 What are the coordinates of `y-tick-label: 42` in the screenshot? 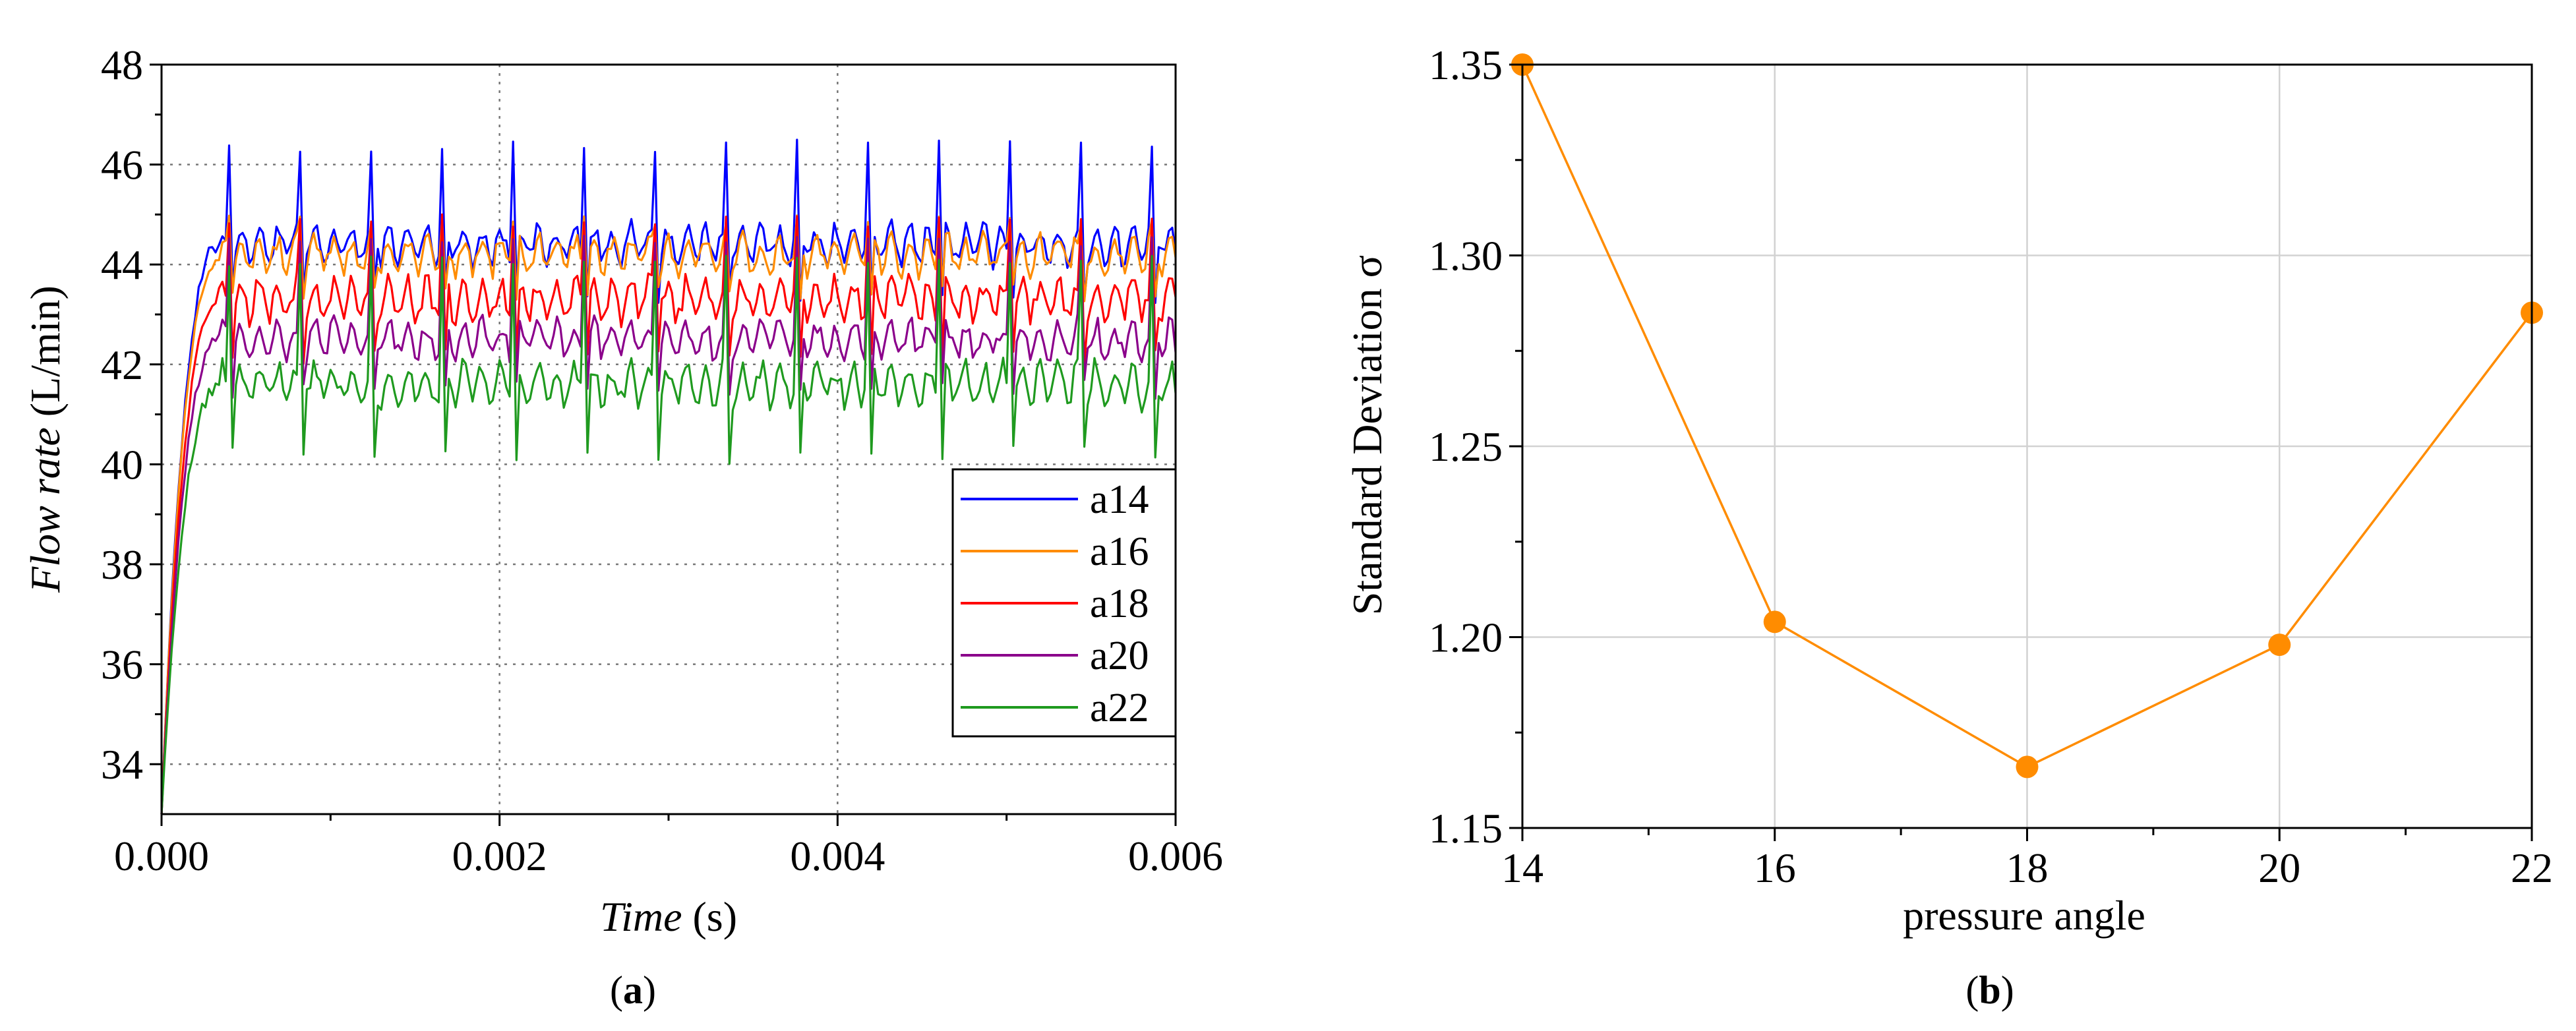 It's located at (122, 364).